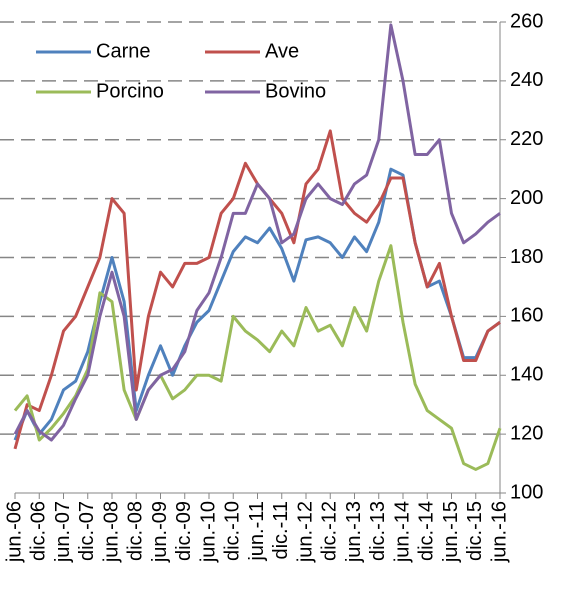 This screenshot has height=593, width=573. I want to click on x-tick-label: dic.-08, so click(136, 531).